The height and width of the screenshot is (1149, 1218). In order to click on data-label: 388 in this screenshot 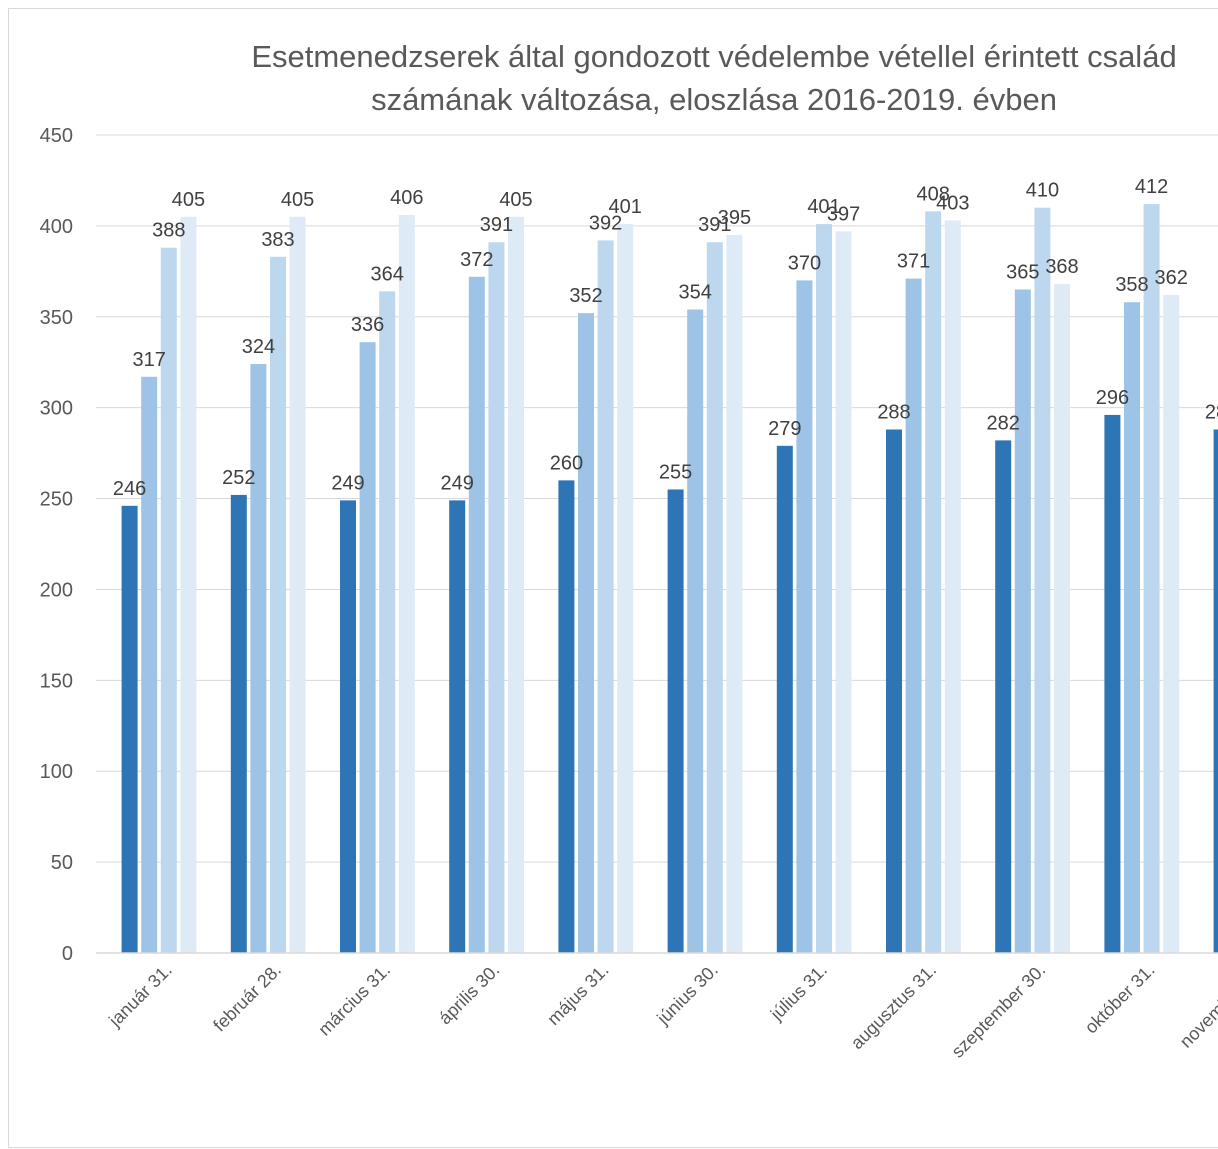, I will do `click(168, 231)`.